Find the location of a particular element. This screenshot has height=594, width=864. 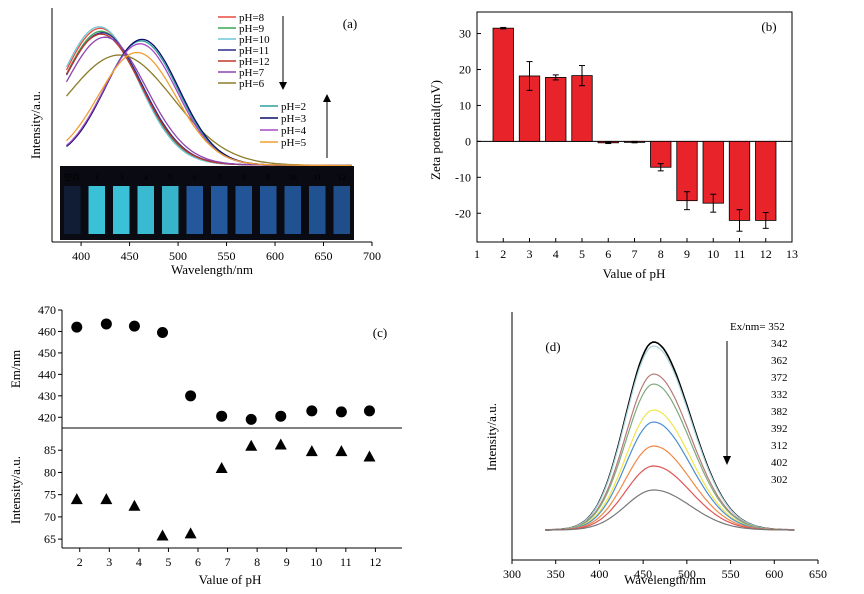

cuvette-label: 5 is located at coordinates (170, 177).